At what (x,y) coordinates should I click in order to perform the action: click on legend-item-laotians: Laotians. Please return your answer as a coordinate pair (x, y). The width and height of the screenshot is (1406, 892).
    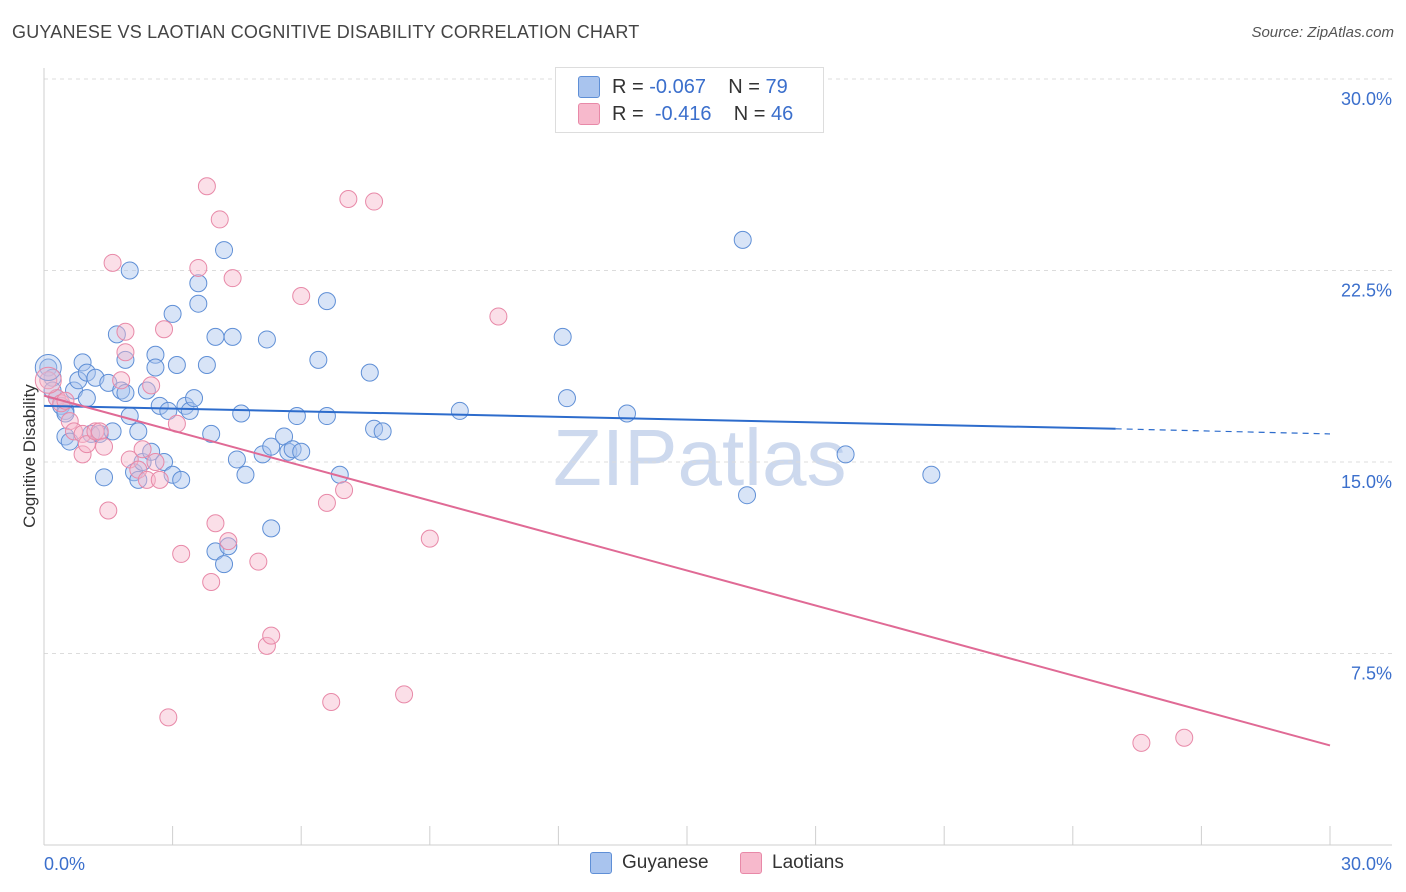
    Looking at the image, I should click on (792, 863).